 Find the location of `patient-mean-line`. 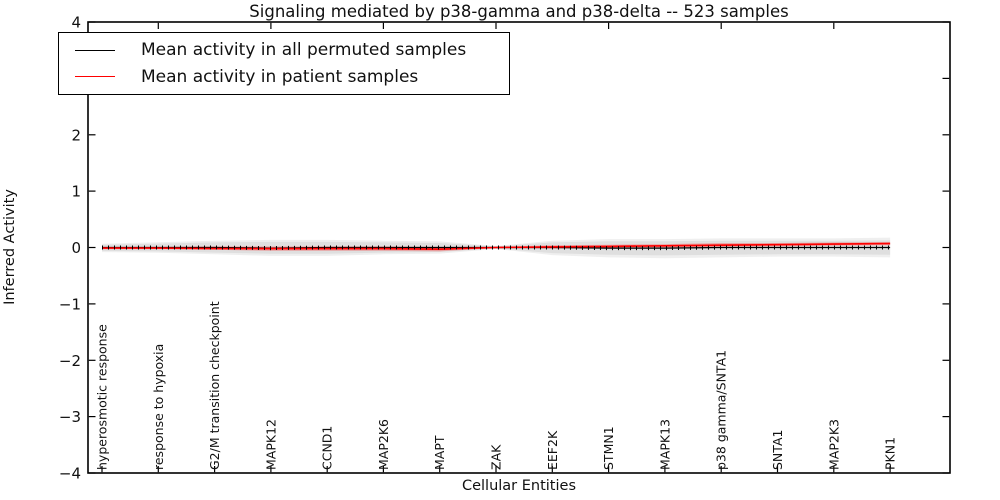

patient-mean-line is located at coordinates (496, 246).